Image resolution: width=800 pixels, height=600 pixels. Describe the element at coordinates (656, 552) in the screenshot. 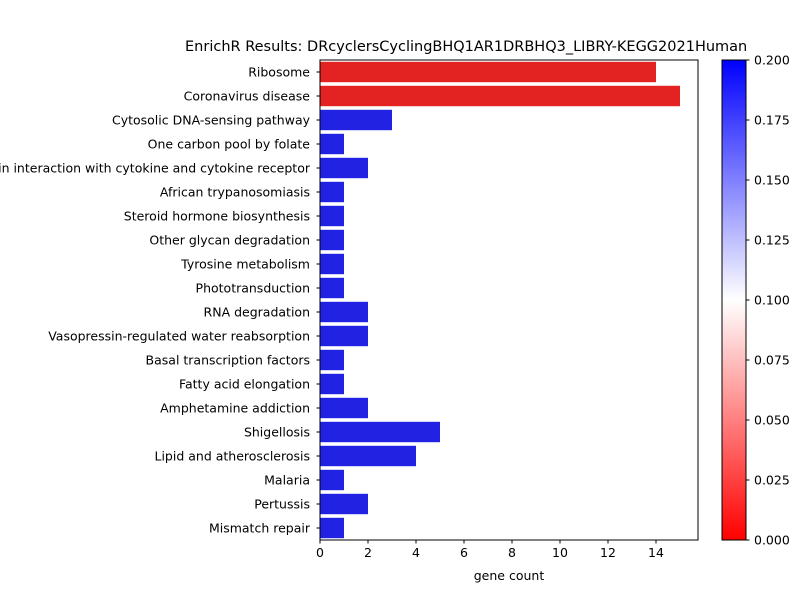

I see `x-tick-label: 14` at that location.